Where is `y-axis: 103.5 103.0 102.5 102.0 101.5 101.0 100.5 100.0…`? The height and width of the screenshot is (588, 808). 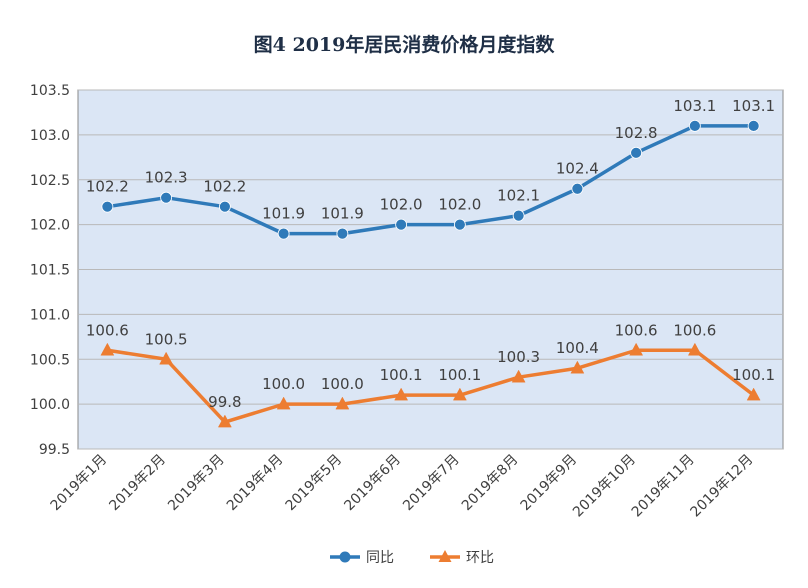 y-axis: 103.5 103.0 102.5 102.0 101.5 101.0 100.5 100.0… is located at coordinates (50, 270).